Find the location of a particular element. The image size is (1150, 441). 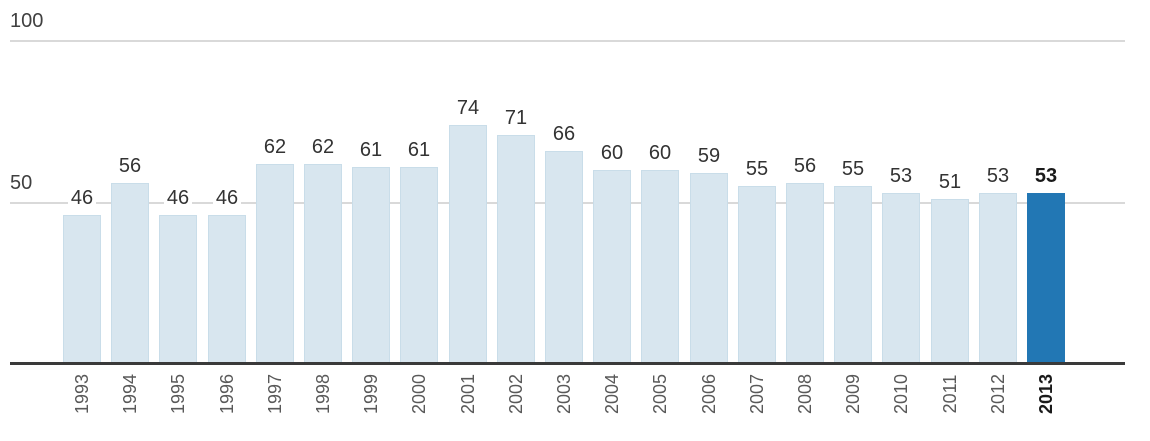

bar-2003 is located at coordinates (564, 257).